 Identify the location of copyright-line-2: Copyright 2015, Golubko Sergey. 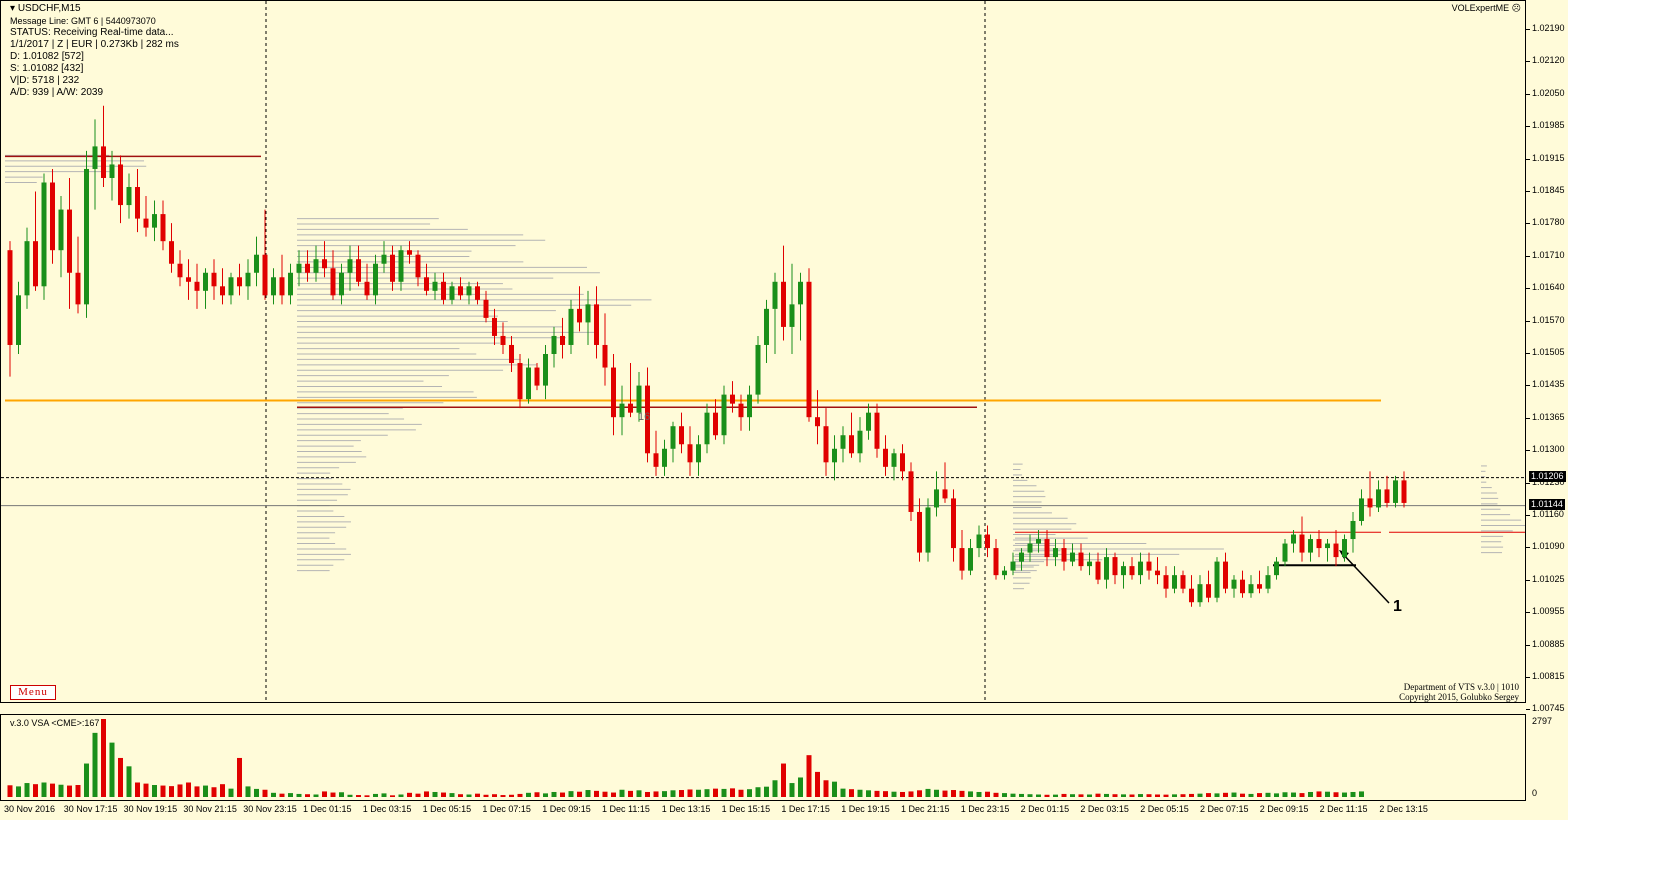
(1459, 697).